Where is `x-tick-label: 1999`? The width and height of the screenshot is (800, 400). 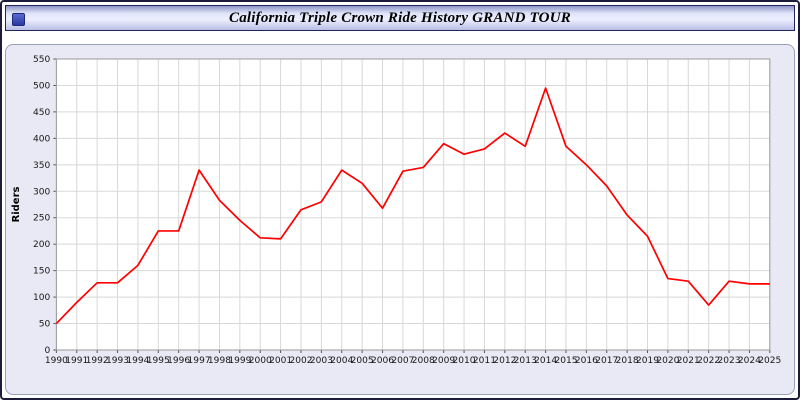
x-tick-label: 1999 is located at coordinates (239, 361).